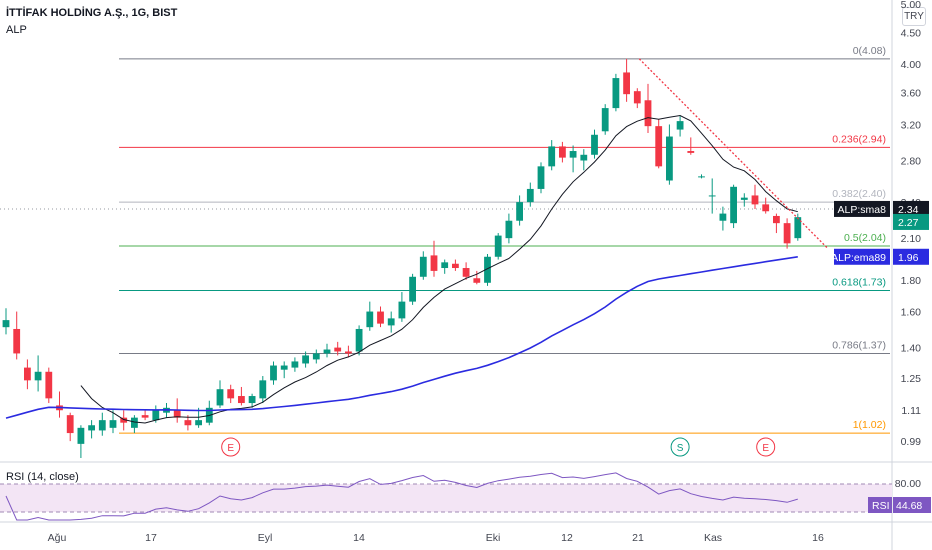 The image size is (932, 550). I want to click on rsi-band, so click(446, 498).